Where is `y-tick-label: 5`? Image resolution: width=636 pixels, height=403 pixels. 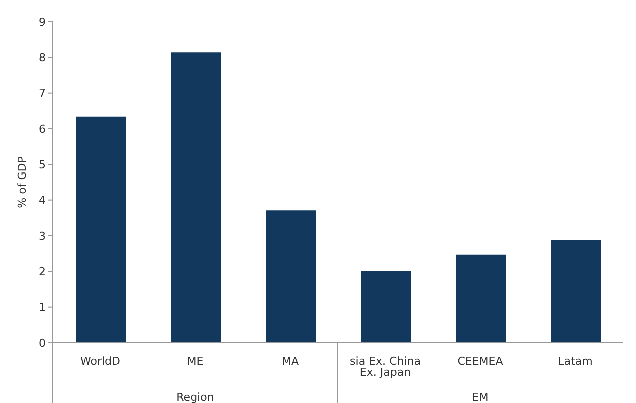 y-tick-label: 5 is located at coordinates (42, 165).